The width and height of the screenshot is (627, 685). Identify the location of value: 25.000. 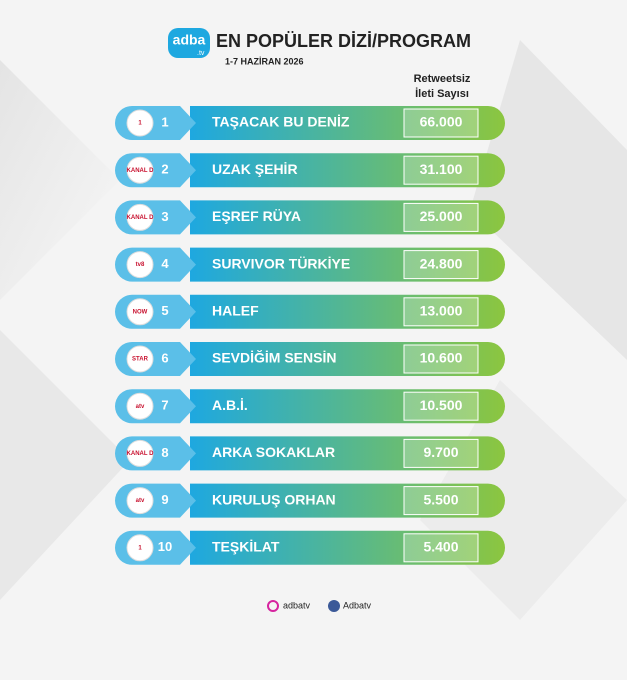
(441, 216).